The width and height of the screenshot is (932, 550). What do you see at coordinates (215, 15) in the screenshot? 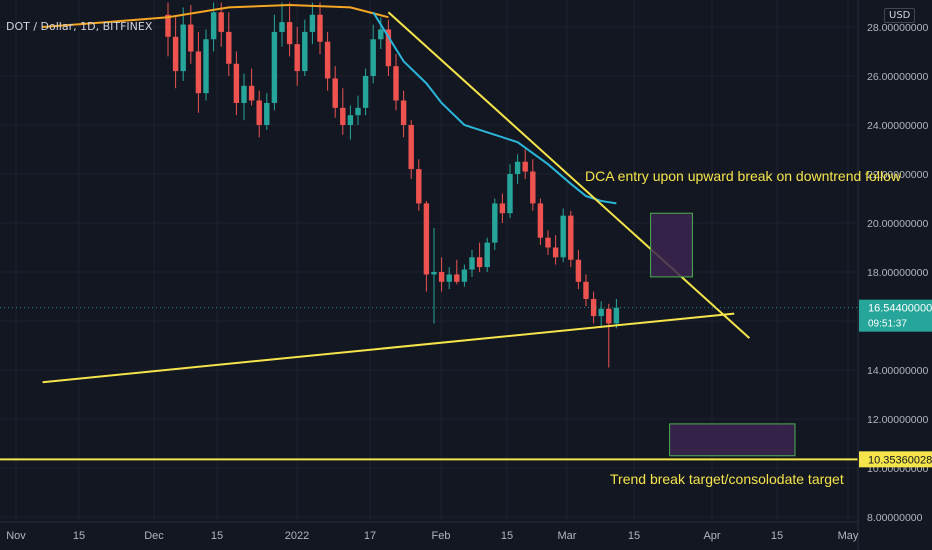
I see `moving-average-orange` at bounding box center [215, 15].